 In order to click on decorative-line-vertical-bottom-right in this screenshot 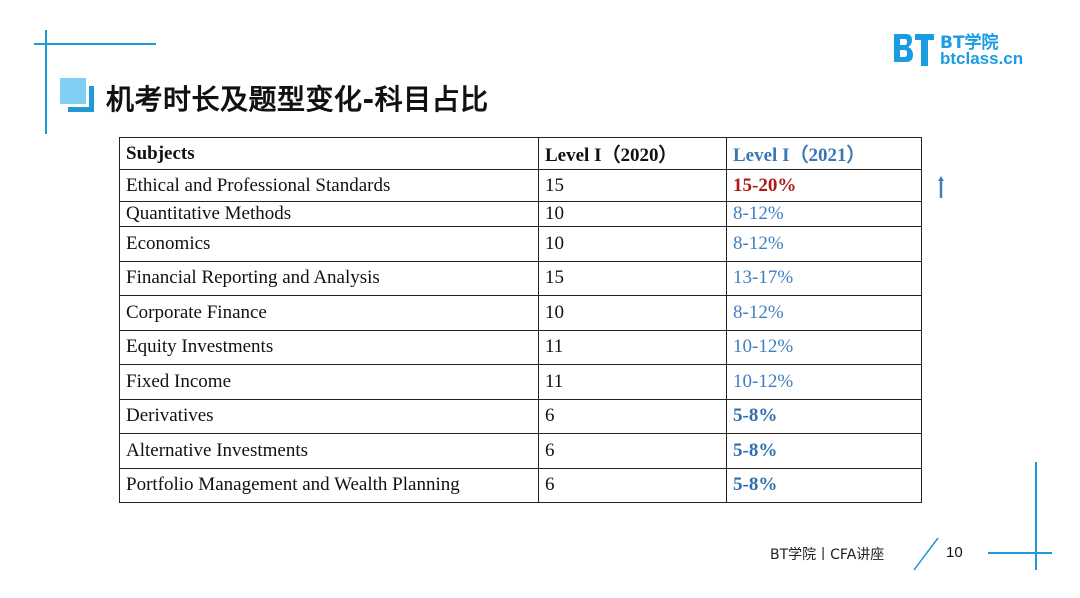, I will do `click(1036, 516)`.